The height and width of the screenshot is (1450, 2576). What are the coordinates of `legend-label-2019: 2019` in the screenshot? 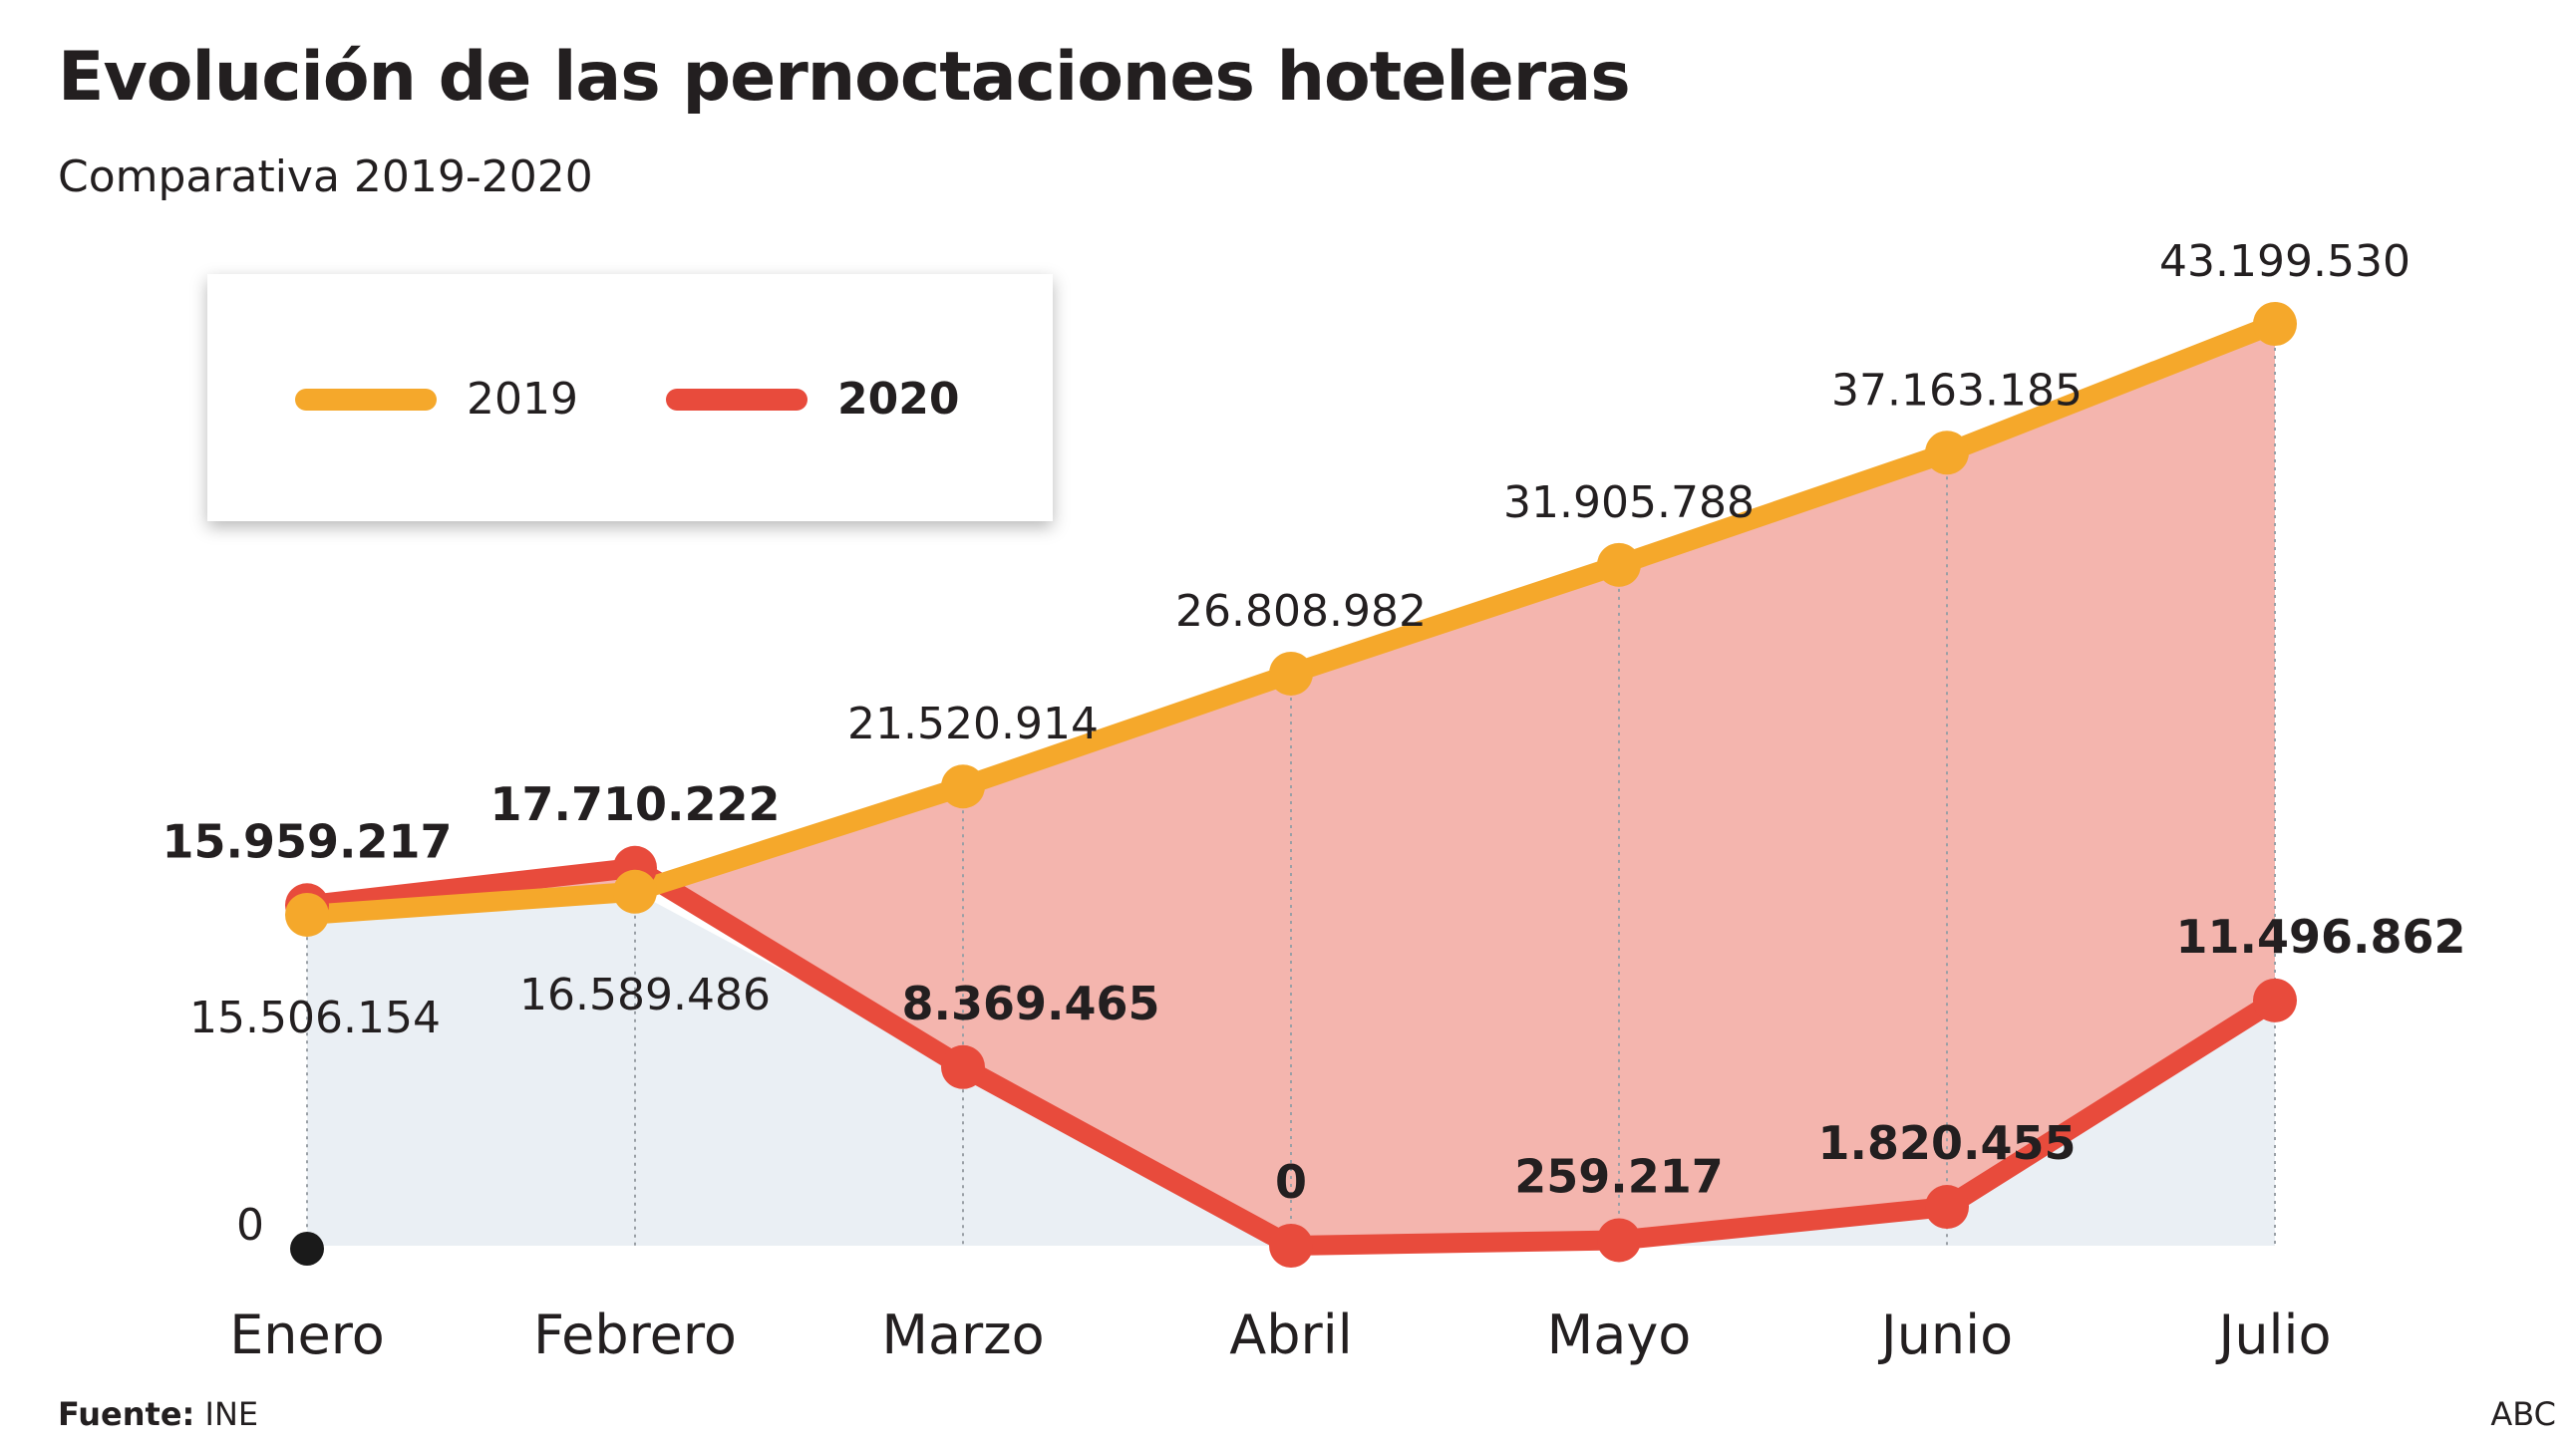 It's located at (522, 399).